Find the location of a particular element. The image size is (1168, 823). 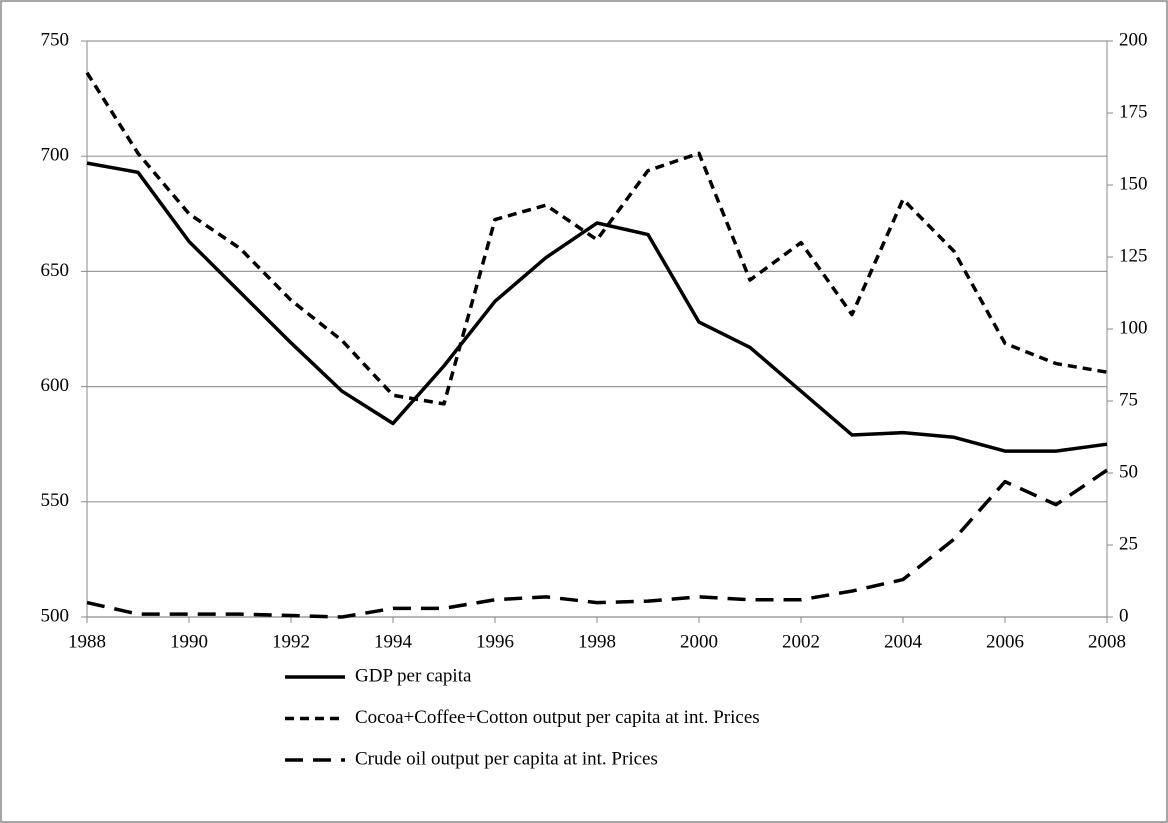

x-tick-label: 2000 is located at coordinates (699, 641).